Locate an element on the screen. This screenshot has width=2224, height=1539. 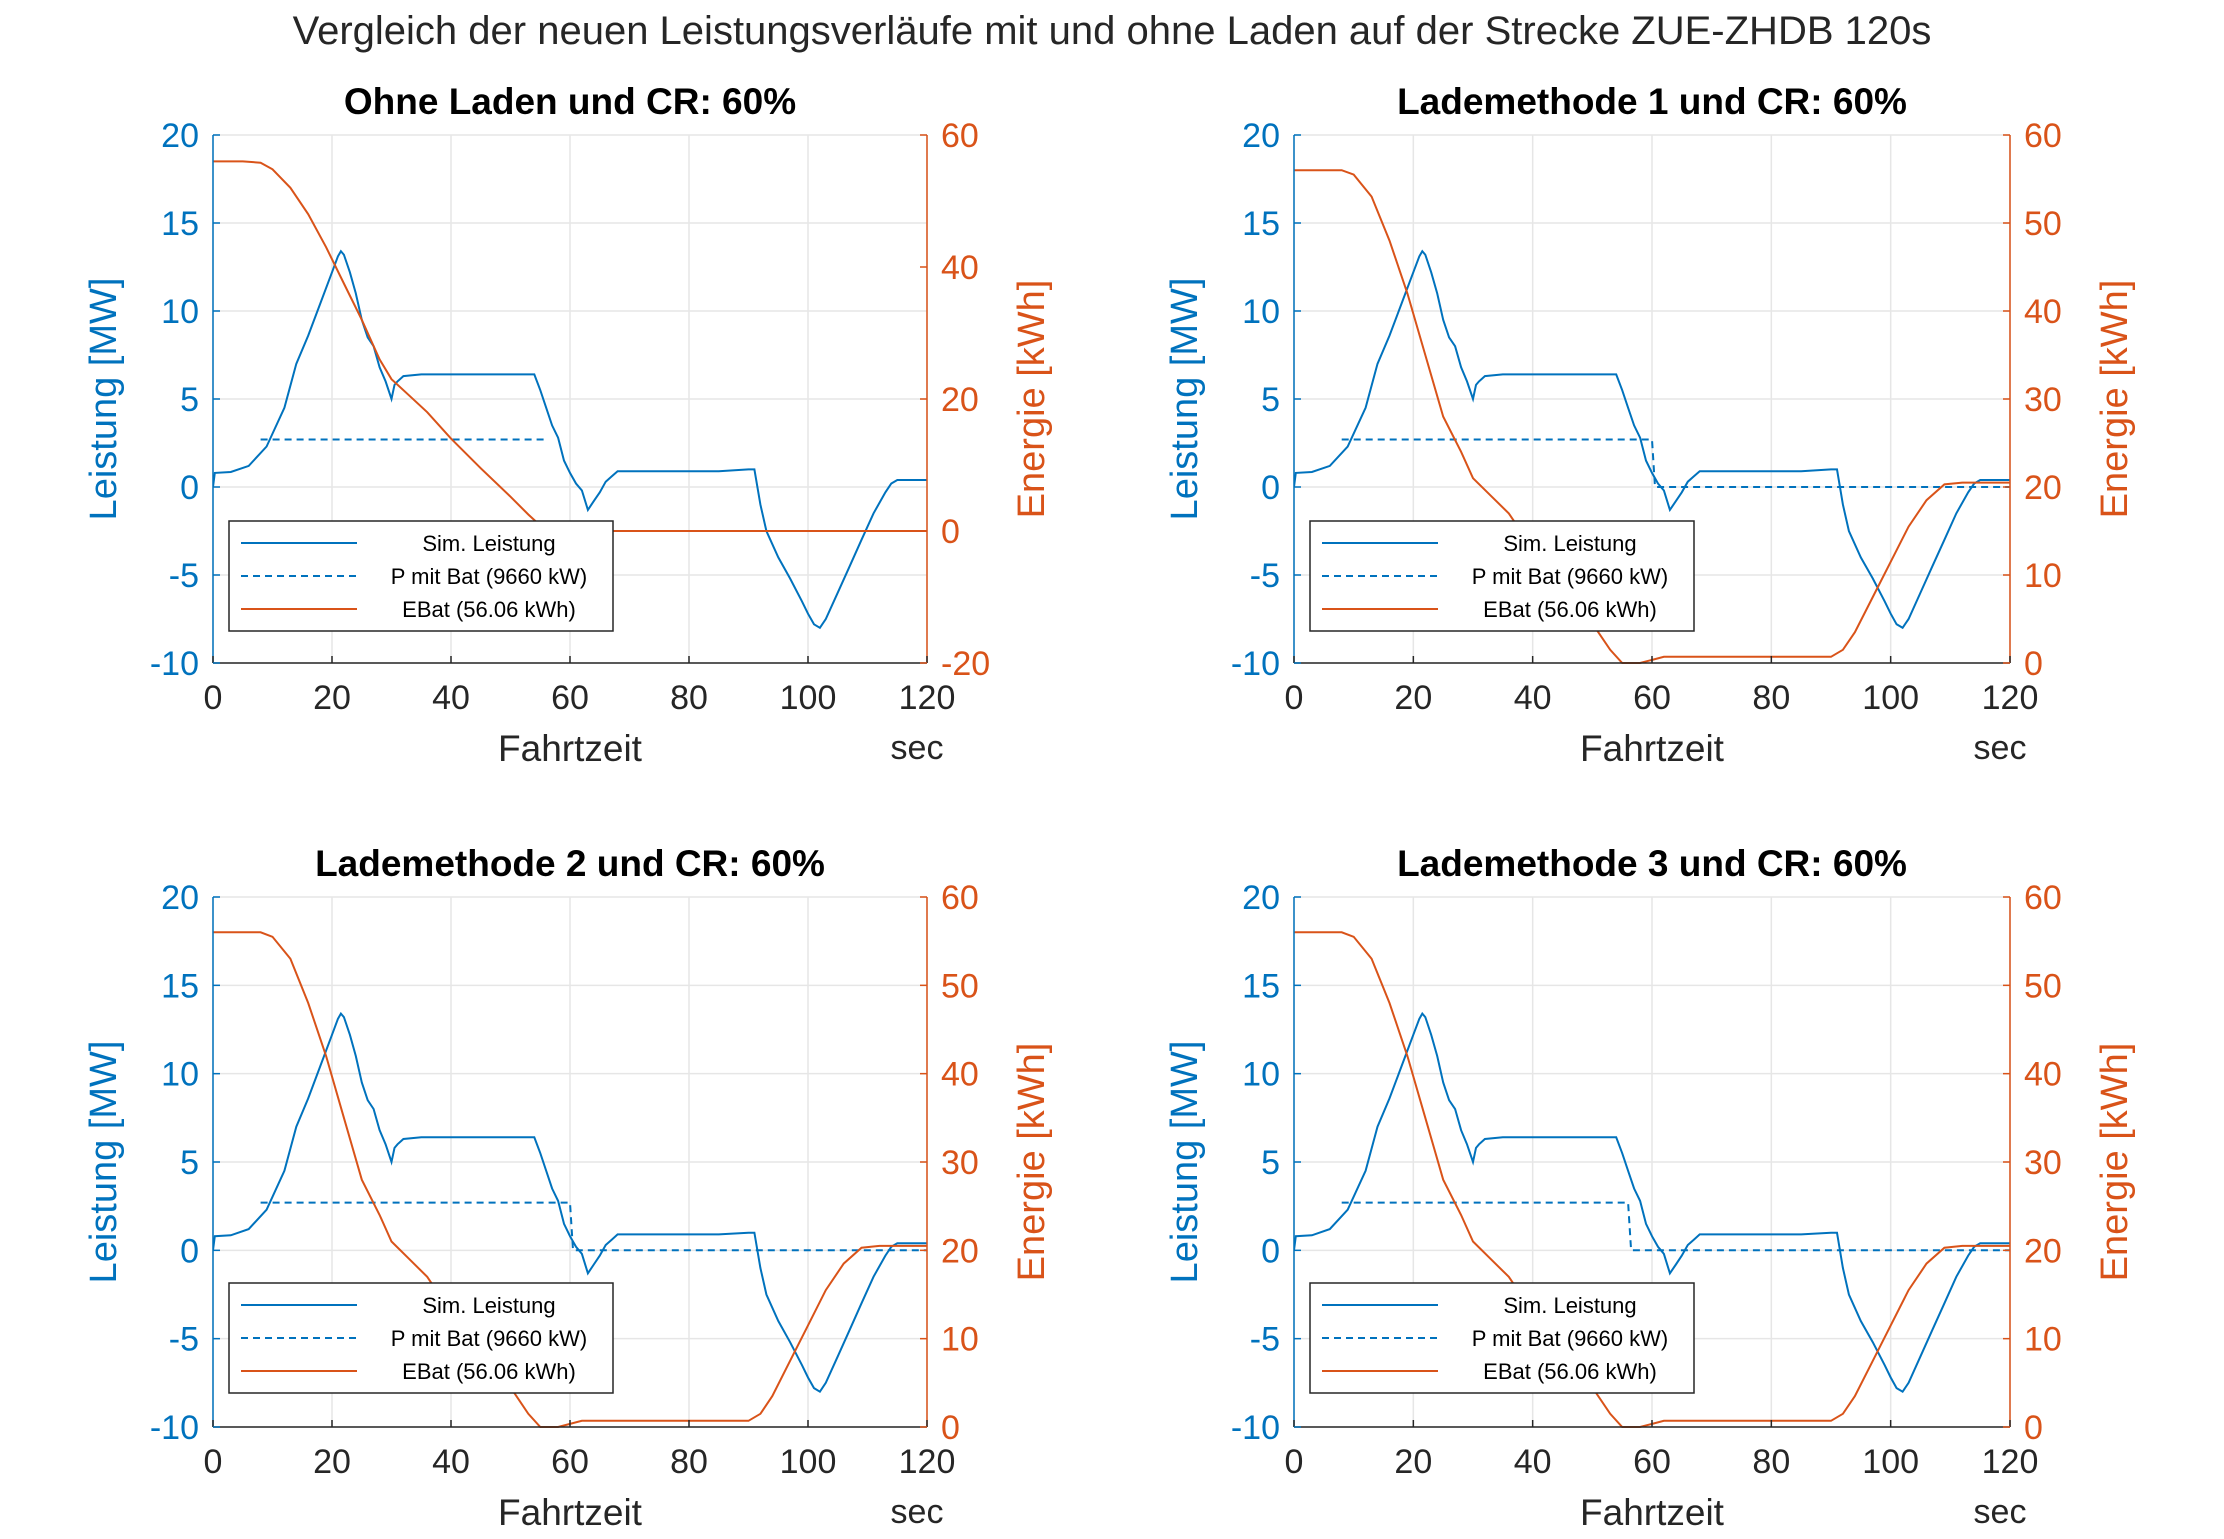
chart-title: Lademethode 1 und CR: 60% is located at coordinates (1652, 101).